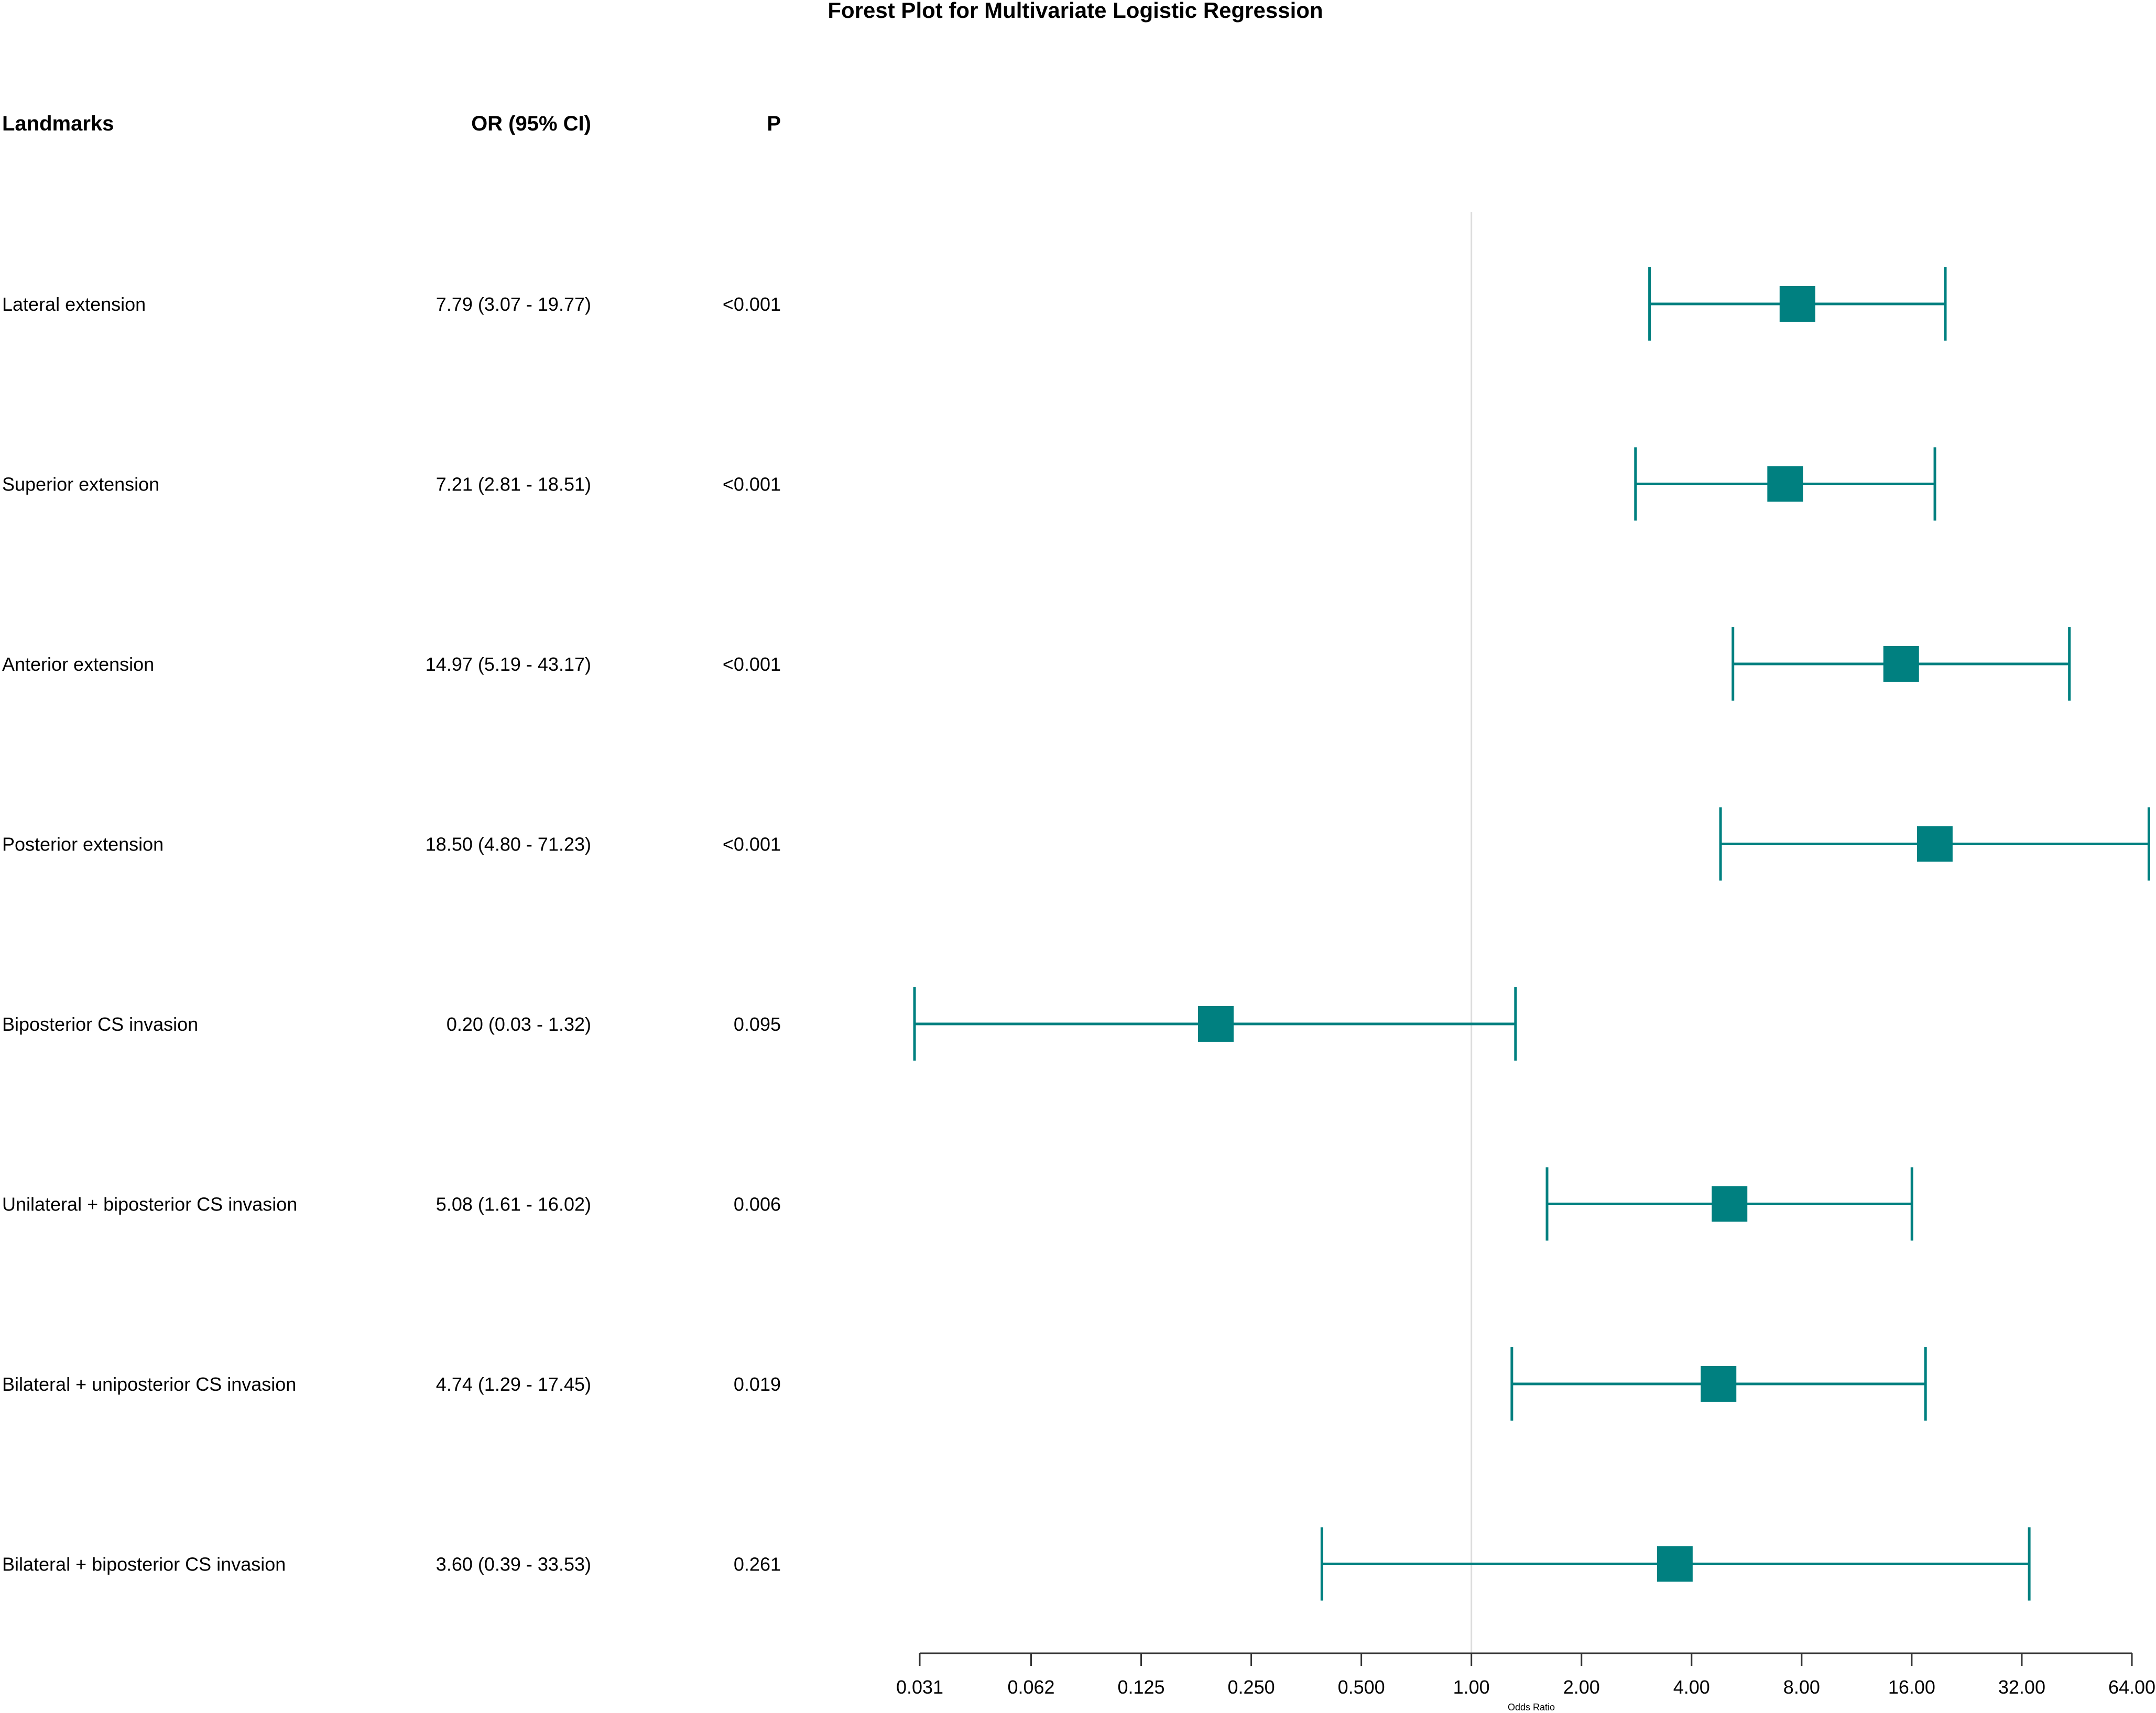 The image size is (2156, 1713). Describe the element at coordinates (757, 1024) in the screenshot. I see `row-p-value: 0.095` at that location.